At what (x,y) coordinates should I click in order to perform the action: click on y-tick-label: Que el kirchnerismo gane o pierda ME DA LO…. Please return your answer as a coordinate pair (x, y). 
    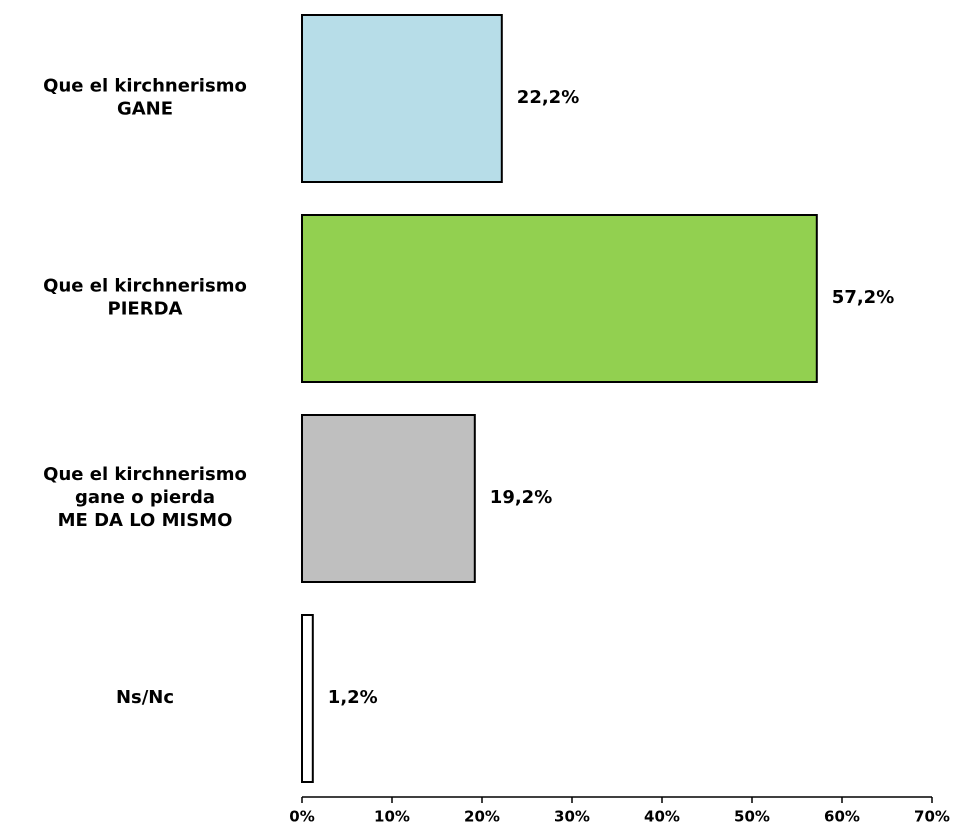
    Looking at the image, I should click on (145, 497).